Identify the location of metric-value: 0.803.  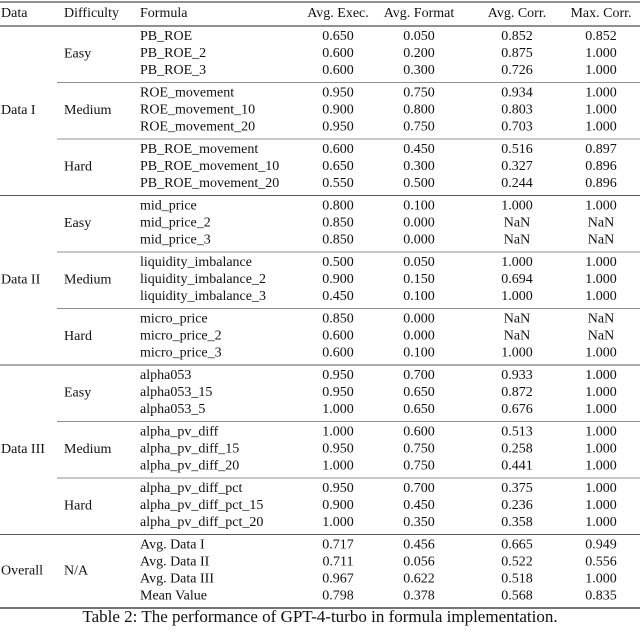
(517, 110).